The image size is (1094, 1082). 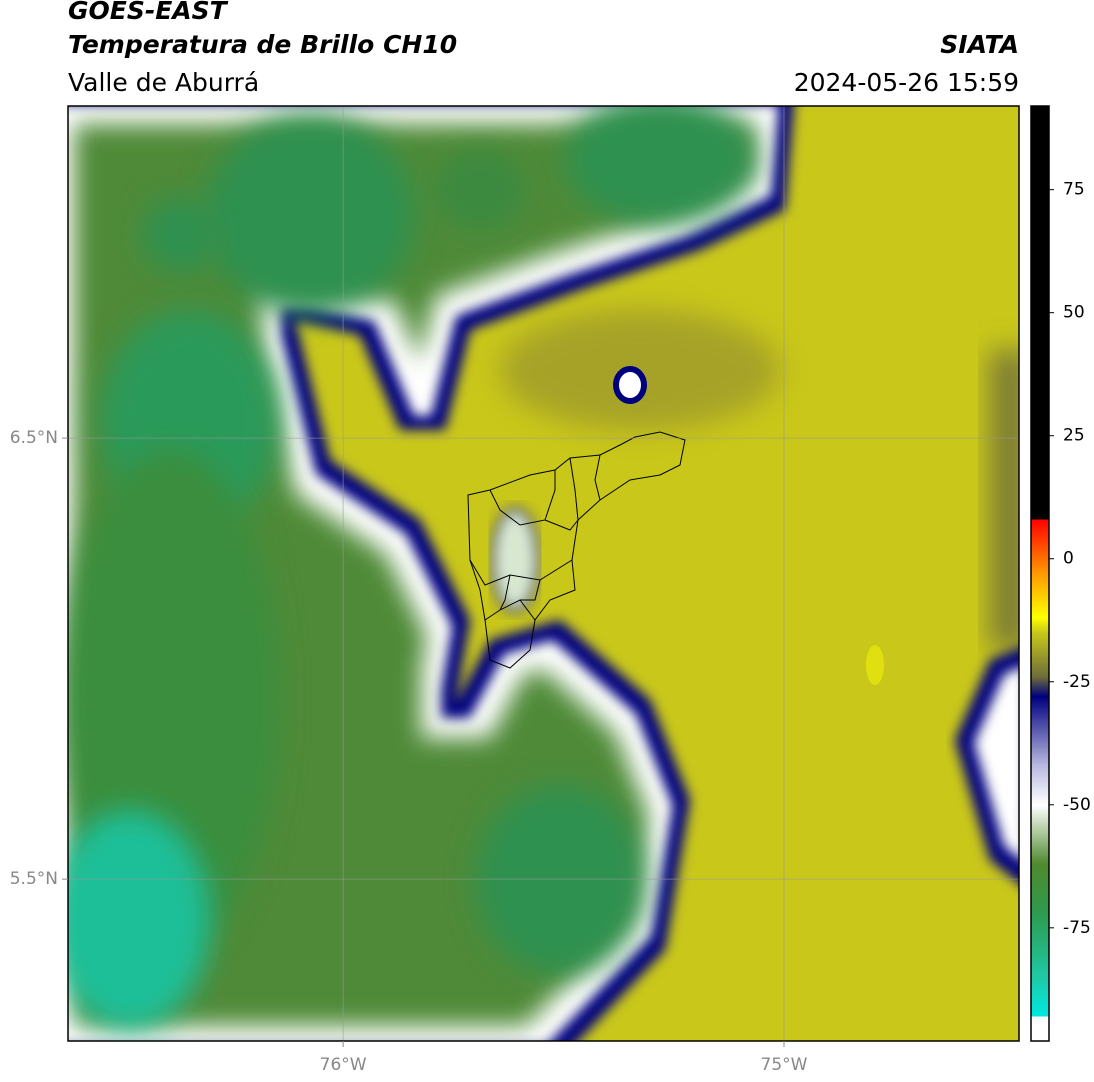 What do you see at coordinates (1077, 805) in the screenshot?
I see `colorbar-tick-label: -50` at bounding box center [1077, 805].